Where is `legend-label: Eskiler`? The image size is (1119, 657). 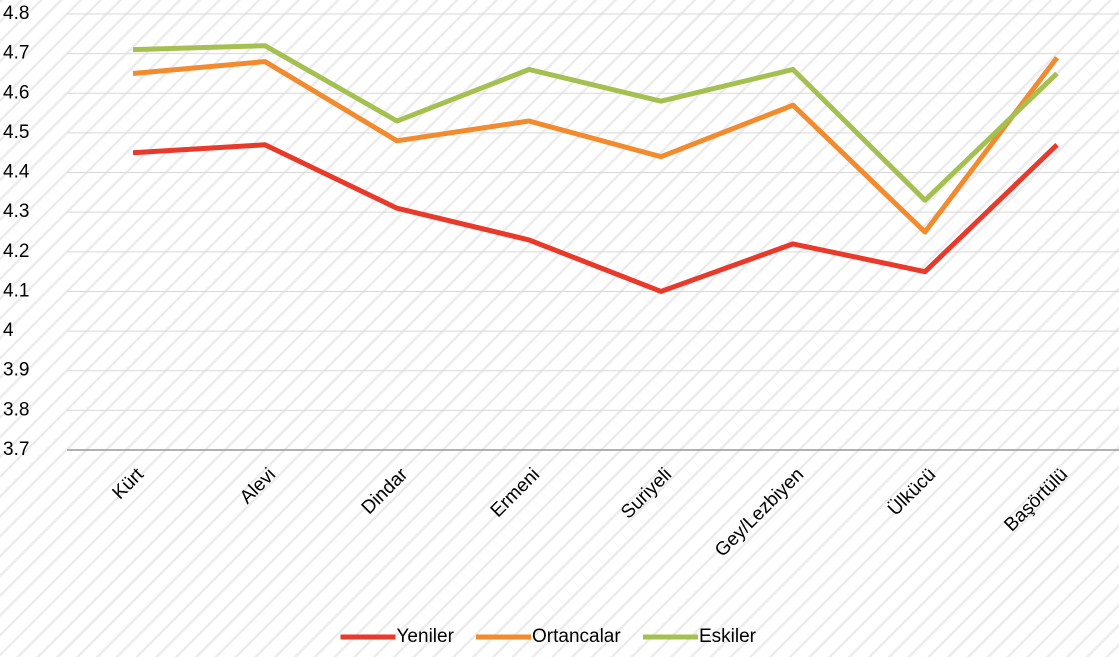 legend-label: Eskiler is located at coordinates (728, 636).